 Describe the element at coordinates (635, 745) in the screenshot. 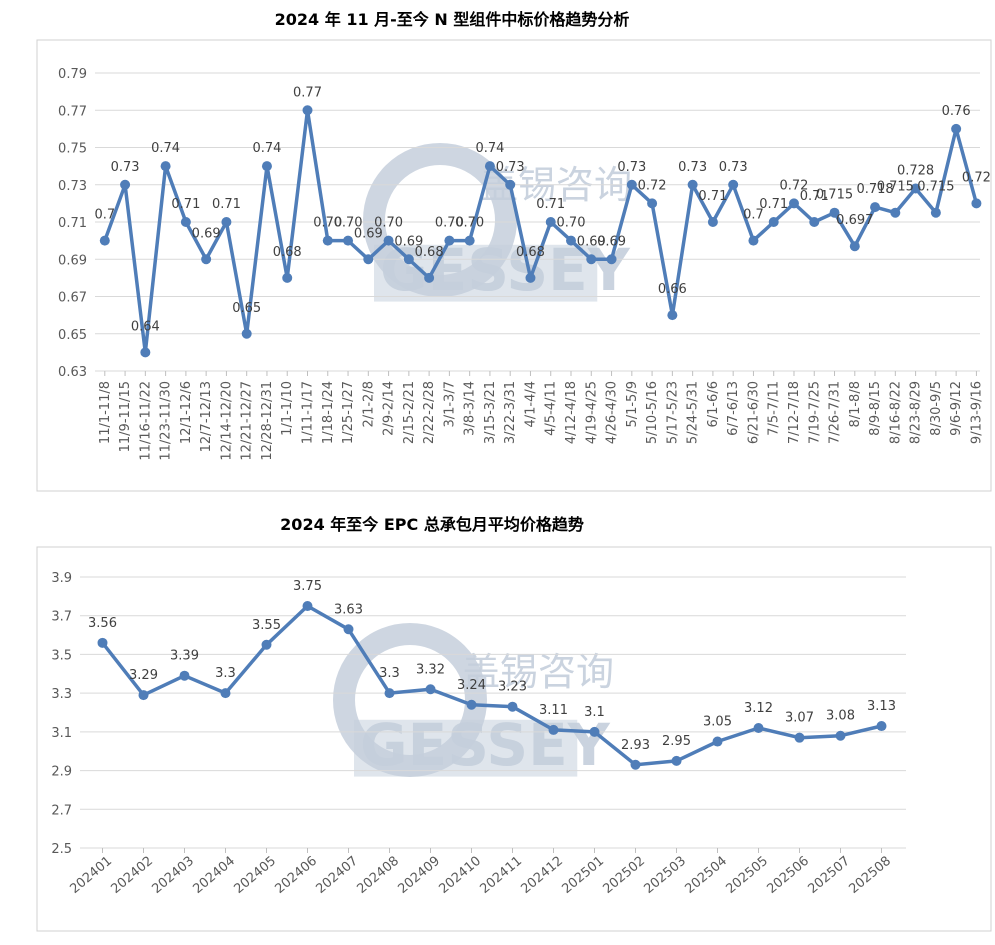

I see `data-label: 2.93` at that location.